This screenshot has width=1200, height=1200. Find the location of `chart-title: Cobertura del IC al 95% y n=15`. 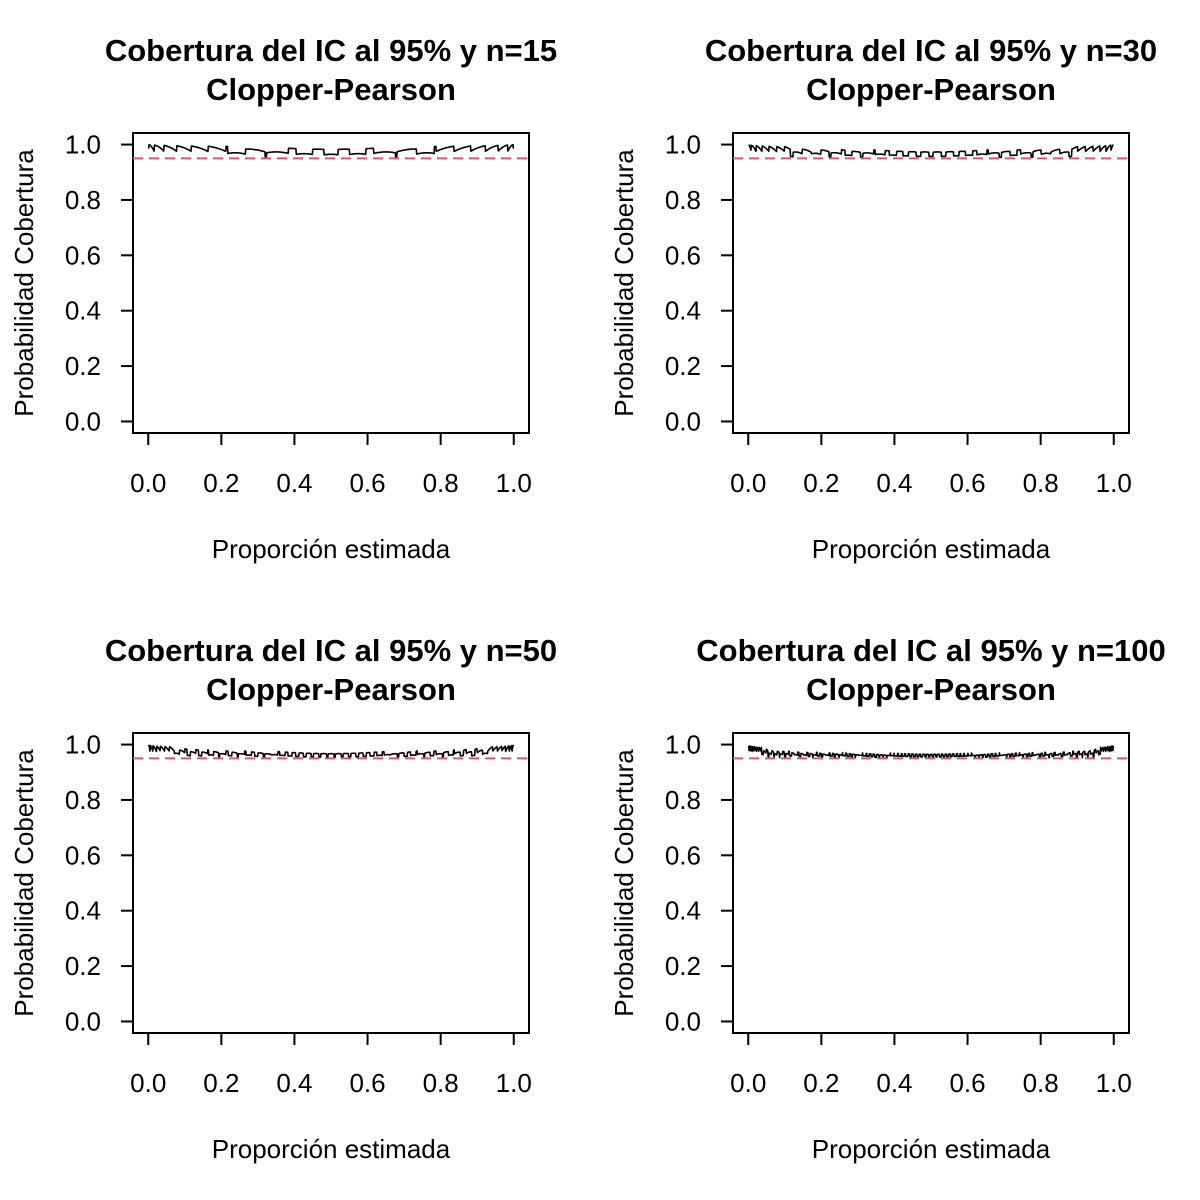

chart-title: Cobertura del IC al 95% y n=15 is located at coordinates (331, 50).